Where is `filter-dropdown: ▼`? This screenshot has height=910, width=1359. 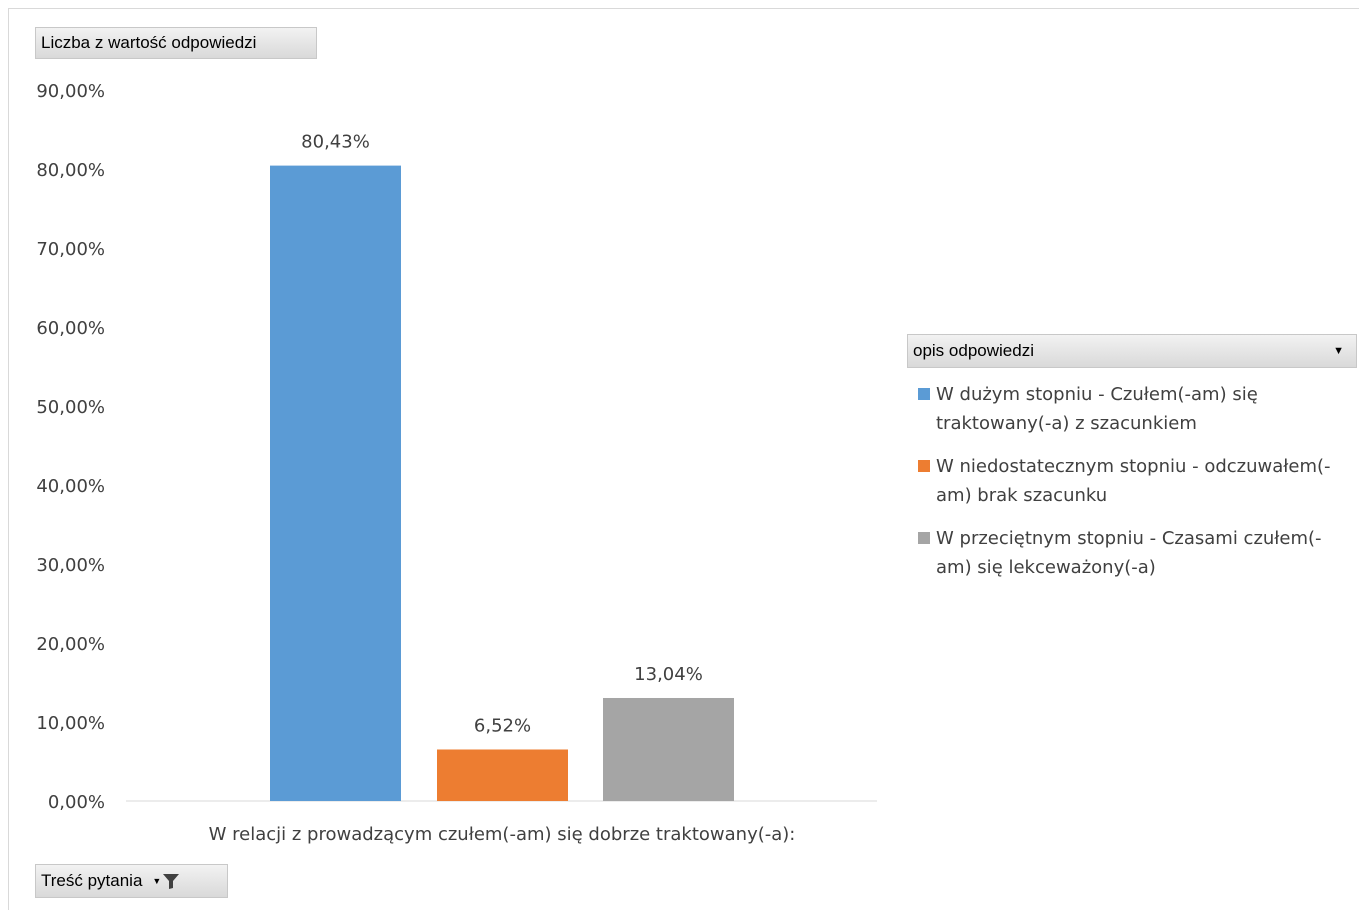
filter-dropdown: ▼ is located at coordinates (166, 881).